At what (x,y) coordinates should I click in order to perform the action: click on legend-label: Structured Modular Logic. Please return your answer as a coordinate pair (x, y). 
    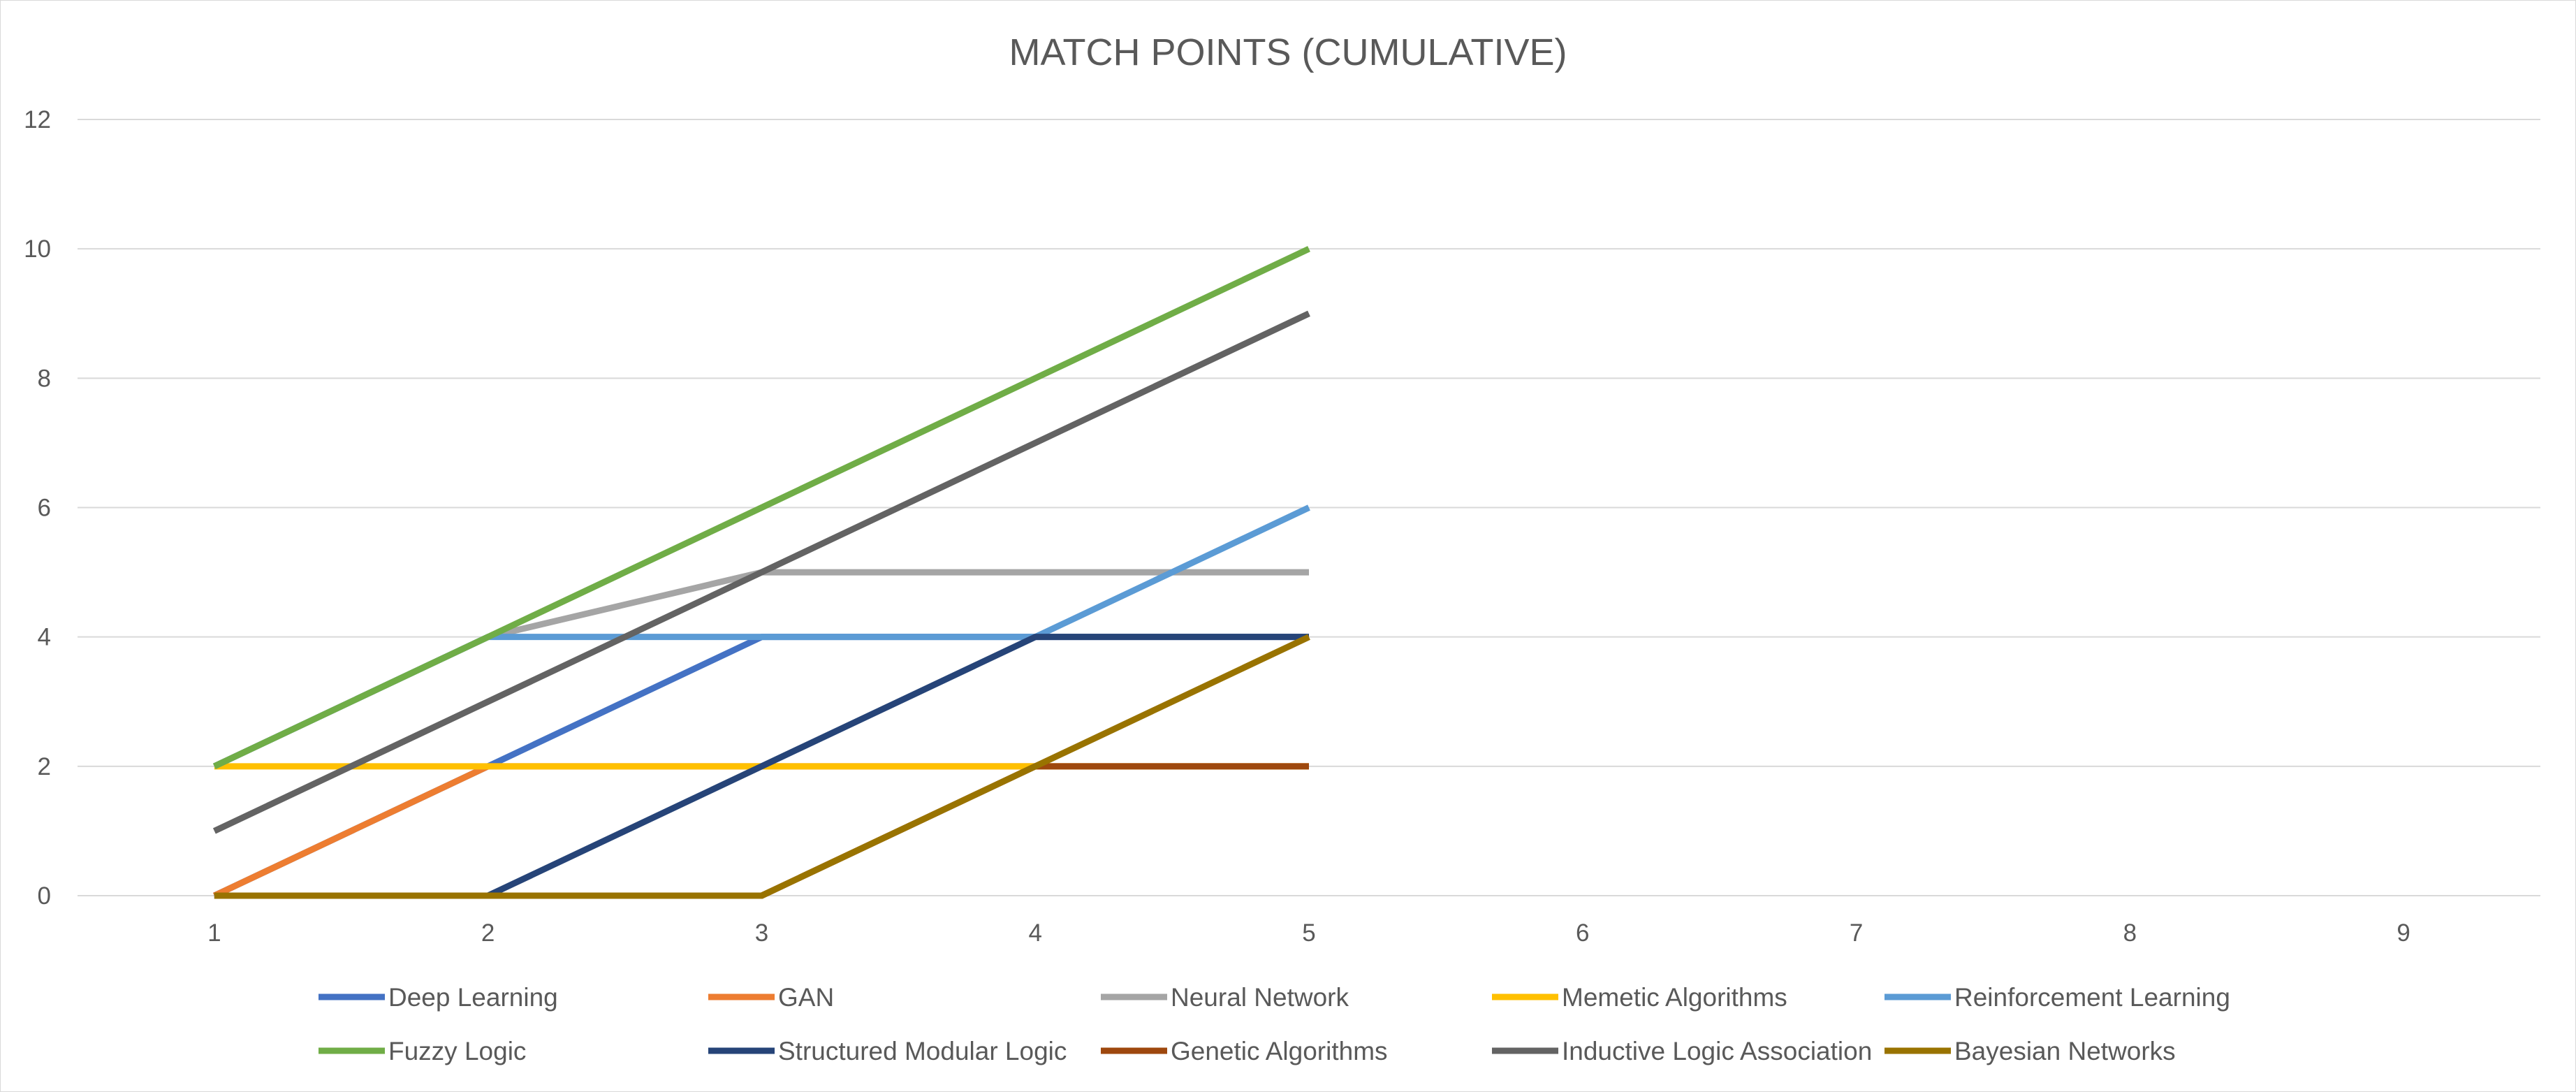
    Looking at the image, I should click on (923, 1051).